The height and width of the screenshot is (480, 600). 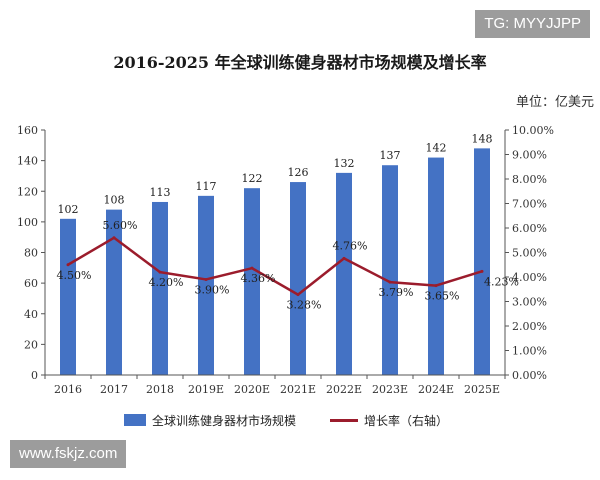 What do you see at coordinates (529, 277) in the screenshot?
I see `right-tick-label: 4.00%` at bounding box center [529, 277].